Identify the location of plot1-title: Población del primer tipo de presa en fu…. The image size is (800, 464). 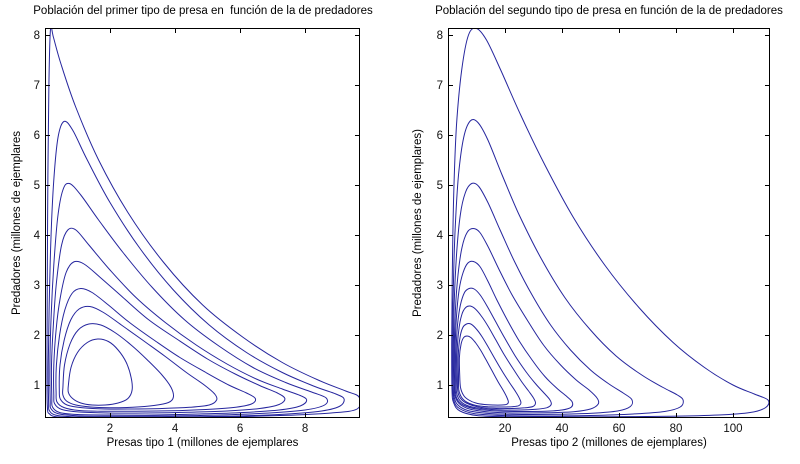
(203, 11).